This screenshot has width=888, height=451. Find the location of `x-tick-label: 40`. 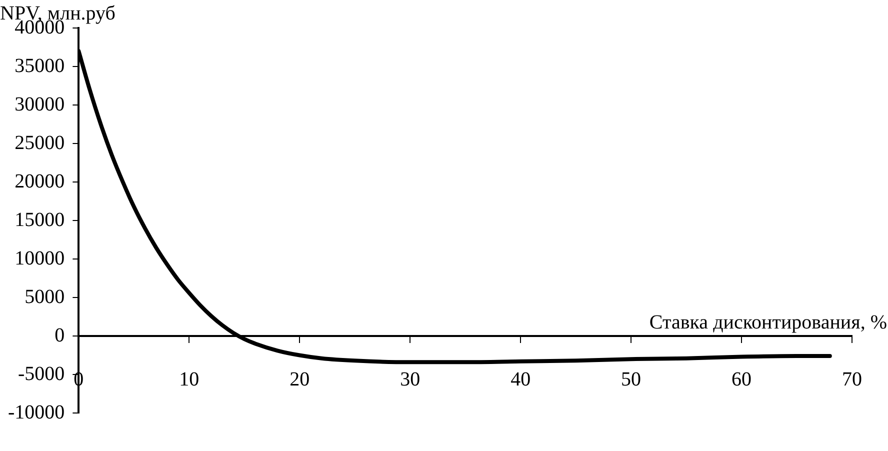

x-tick-label: 40 is located at coordinates (520, 379).